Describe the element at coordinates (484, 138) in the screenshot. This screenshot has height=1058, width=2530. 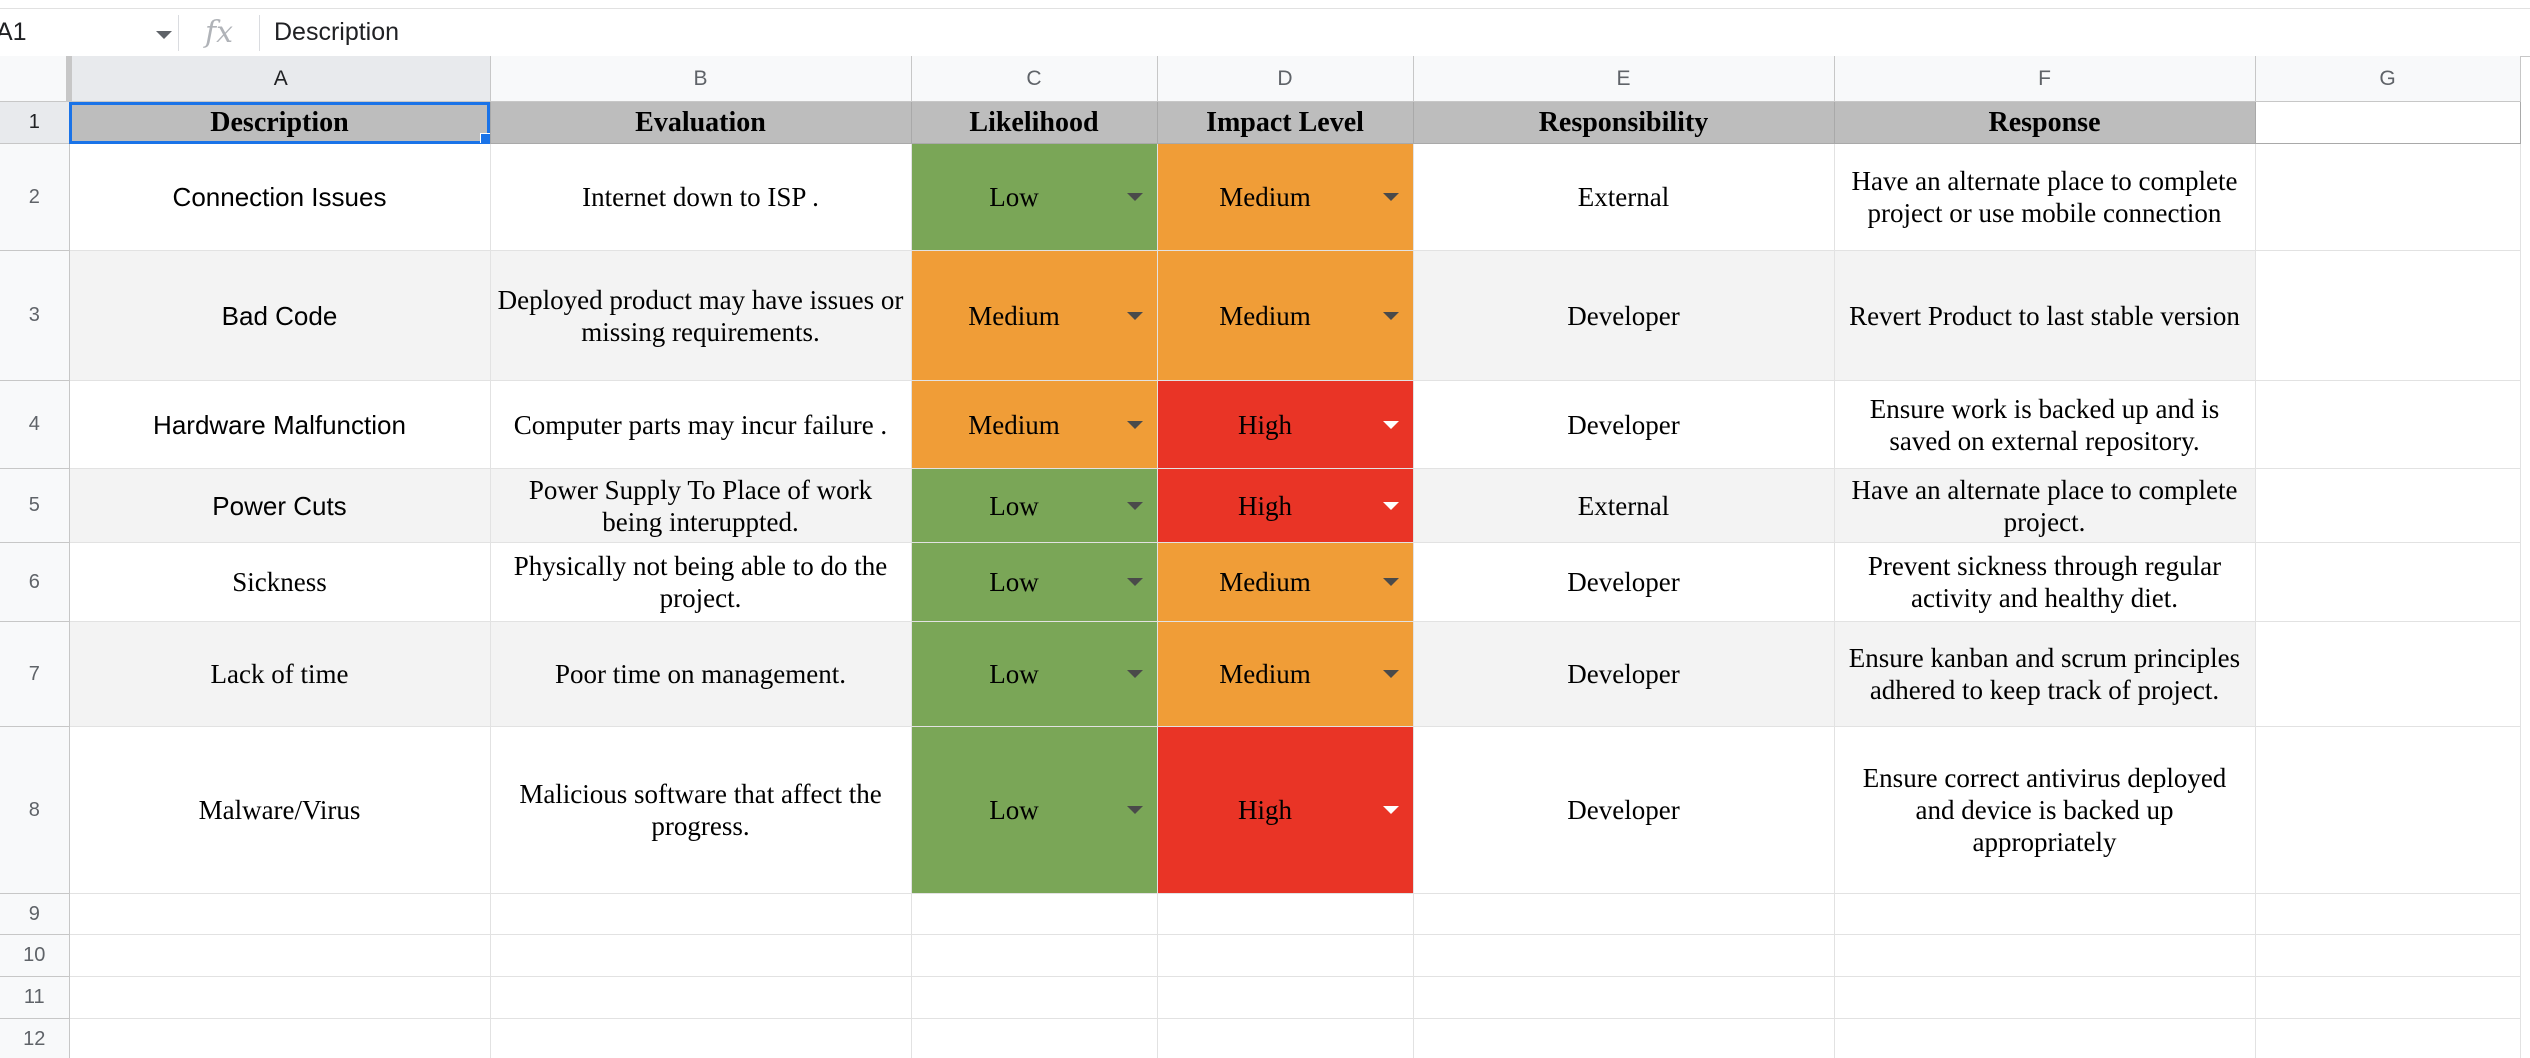
I see `fill-handle` at that location.